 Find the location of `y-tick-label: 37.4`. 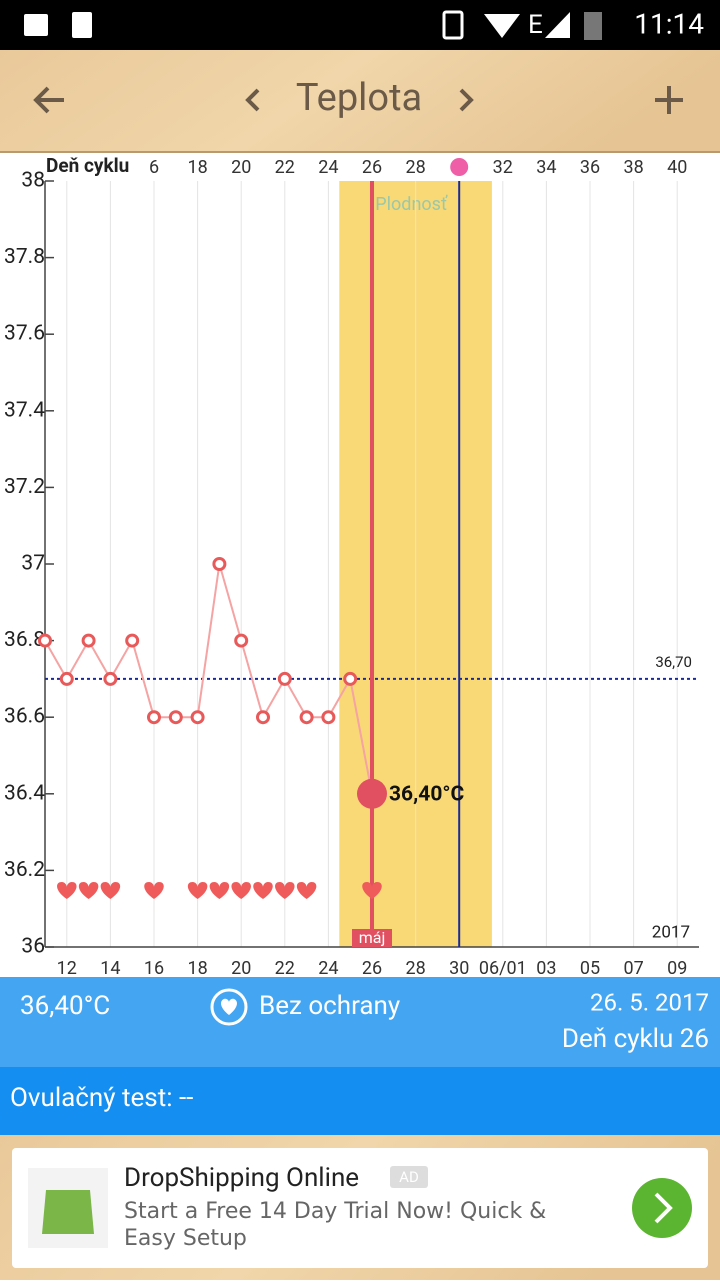

y-tick-label: 37.4 is located at coordinates (24, 410).